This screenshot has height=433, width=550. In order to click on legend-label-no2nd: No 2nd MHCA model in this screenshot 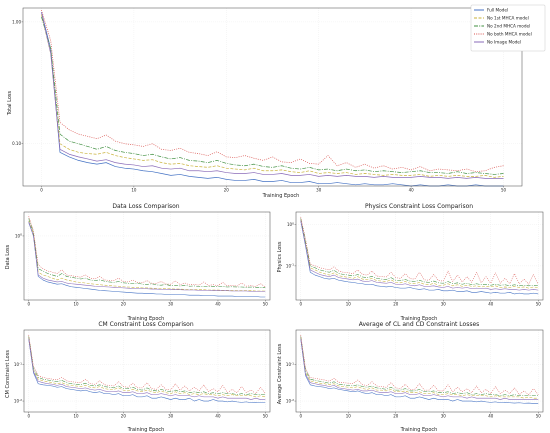, I will do `click(508, 26)`.